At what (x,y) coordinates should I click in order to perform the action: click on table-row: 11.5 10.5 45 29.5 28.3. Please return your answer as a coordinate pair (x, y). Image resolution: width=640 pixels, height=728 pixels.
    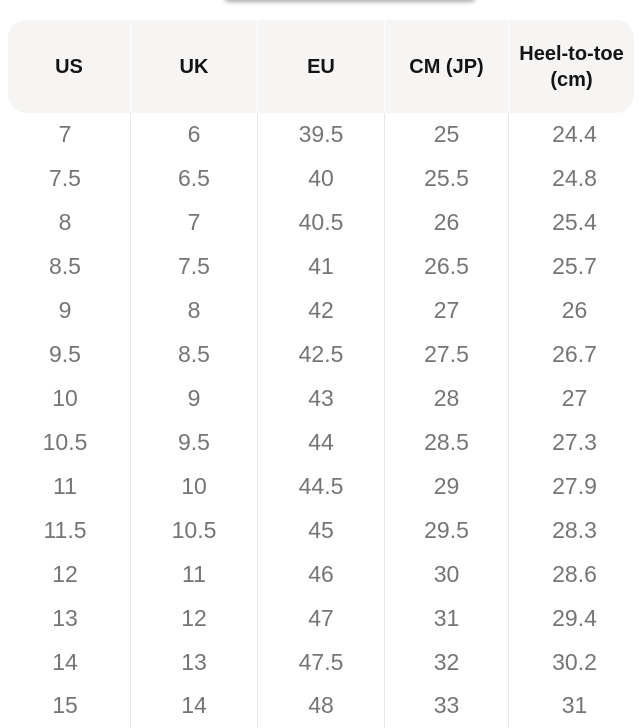
    Looking at the image, I should click on (320, 530).